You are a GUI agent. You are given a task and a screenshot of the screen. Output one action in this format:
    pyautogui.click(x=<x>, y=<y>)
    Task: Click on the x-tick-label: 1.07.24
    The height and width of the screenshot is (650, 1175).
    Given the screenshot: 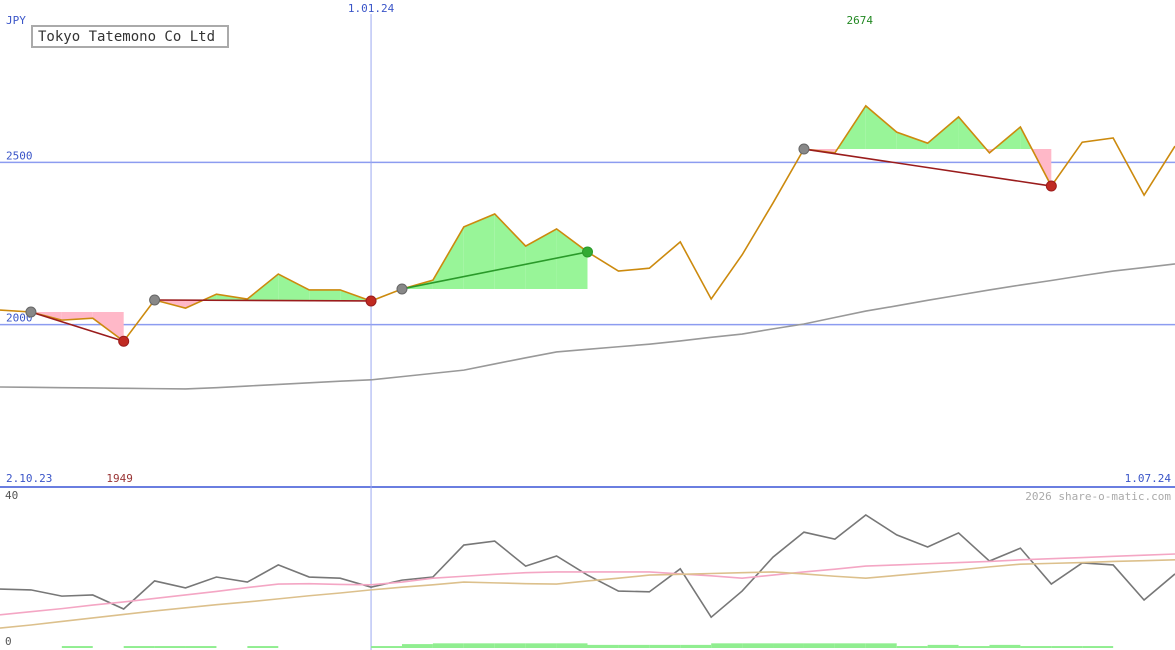 What is the action you would take?
    pyautogui.click(x=1148, y=478)
    